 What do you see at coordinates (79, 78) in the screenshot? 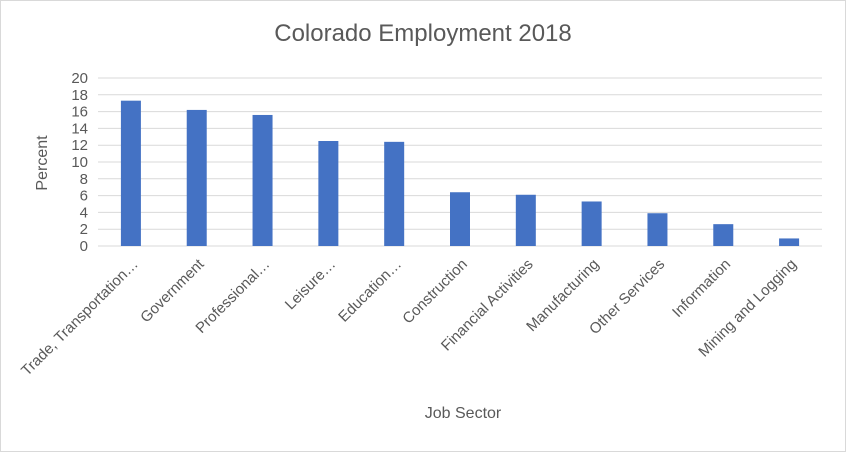
I see `y-tick-label: 20` at bounding box center [79, 78].